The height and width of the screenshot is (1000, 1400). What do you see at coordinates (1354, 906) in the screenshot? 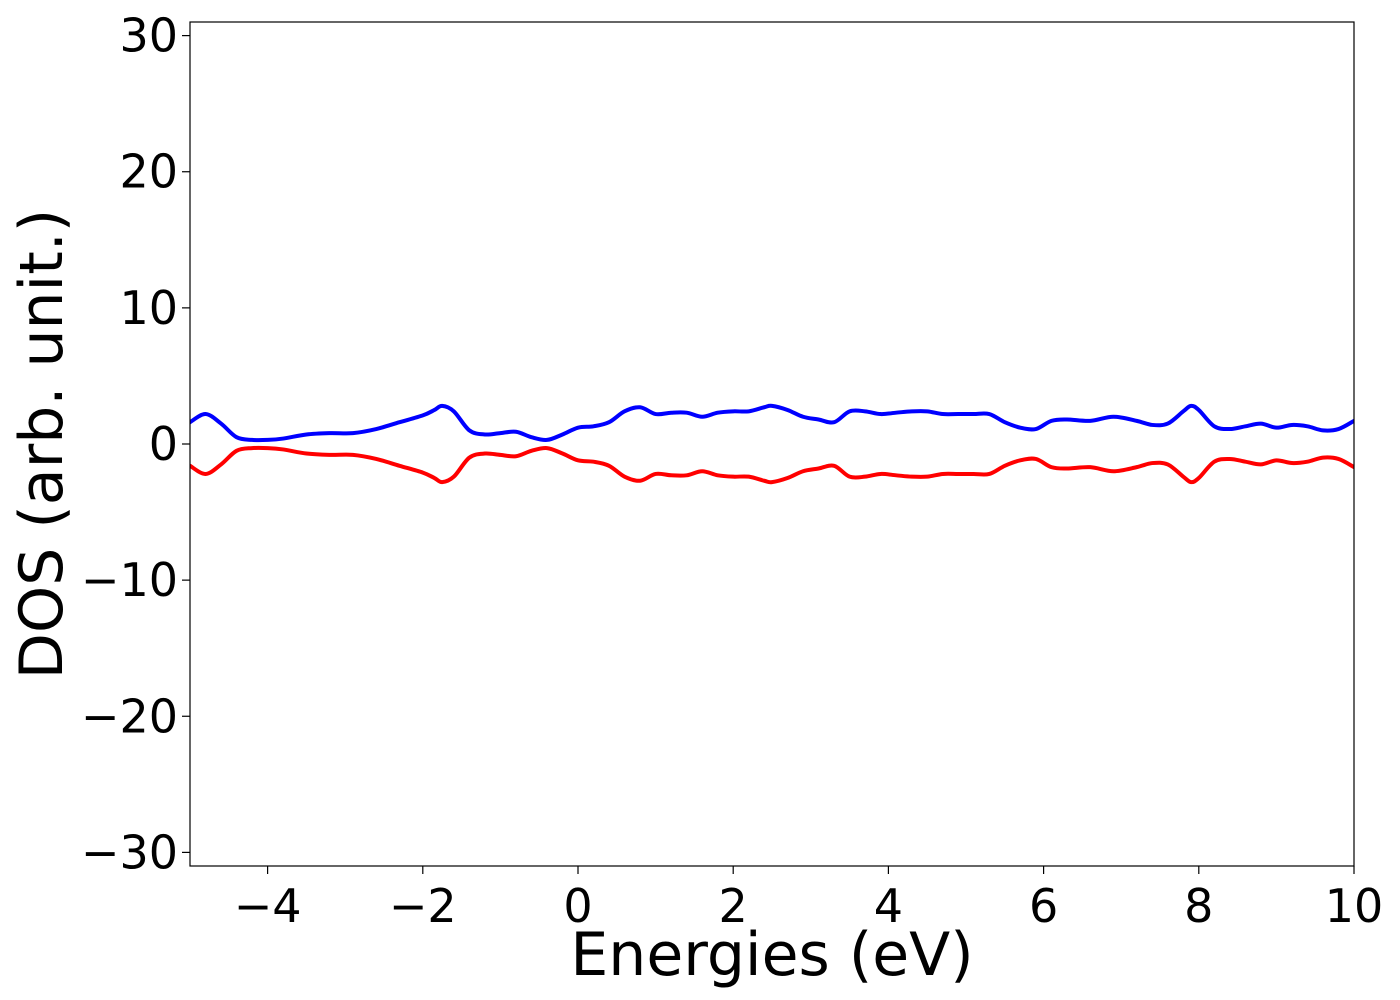
I see `x-tick-label: 10` at bounding box center [1354, 906].